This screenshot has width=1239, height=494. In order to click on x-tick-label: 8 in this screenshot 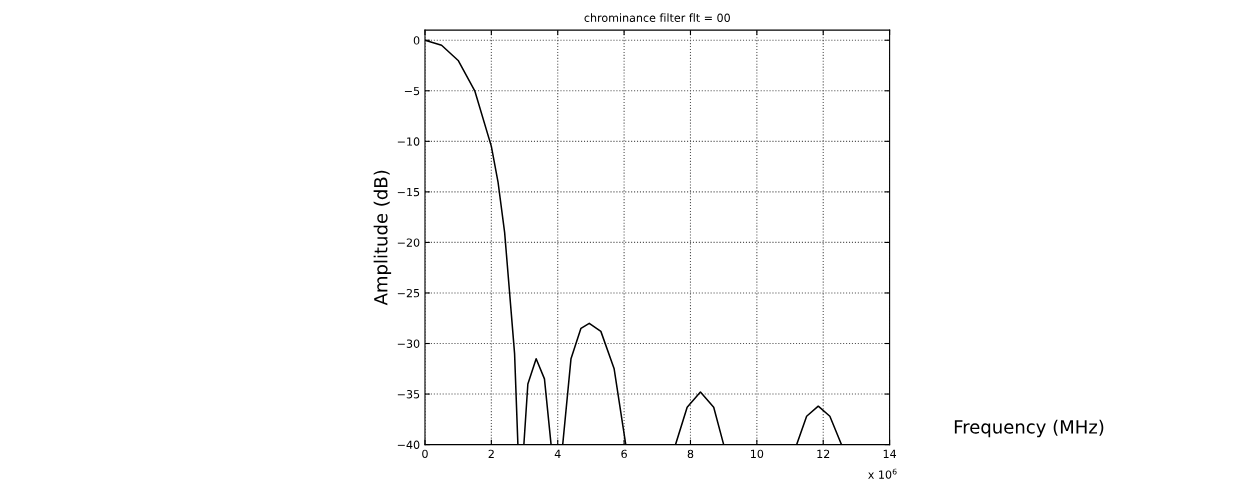, I will do `click(690, 454)`.